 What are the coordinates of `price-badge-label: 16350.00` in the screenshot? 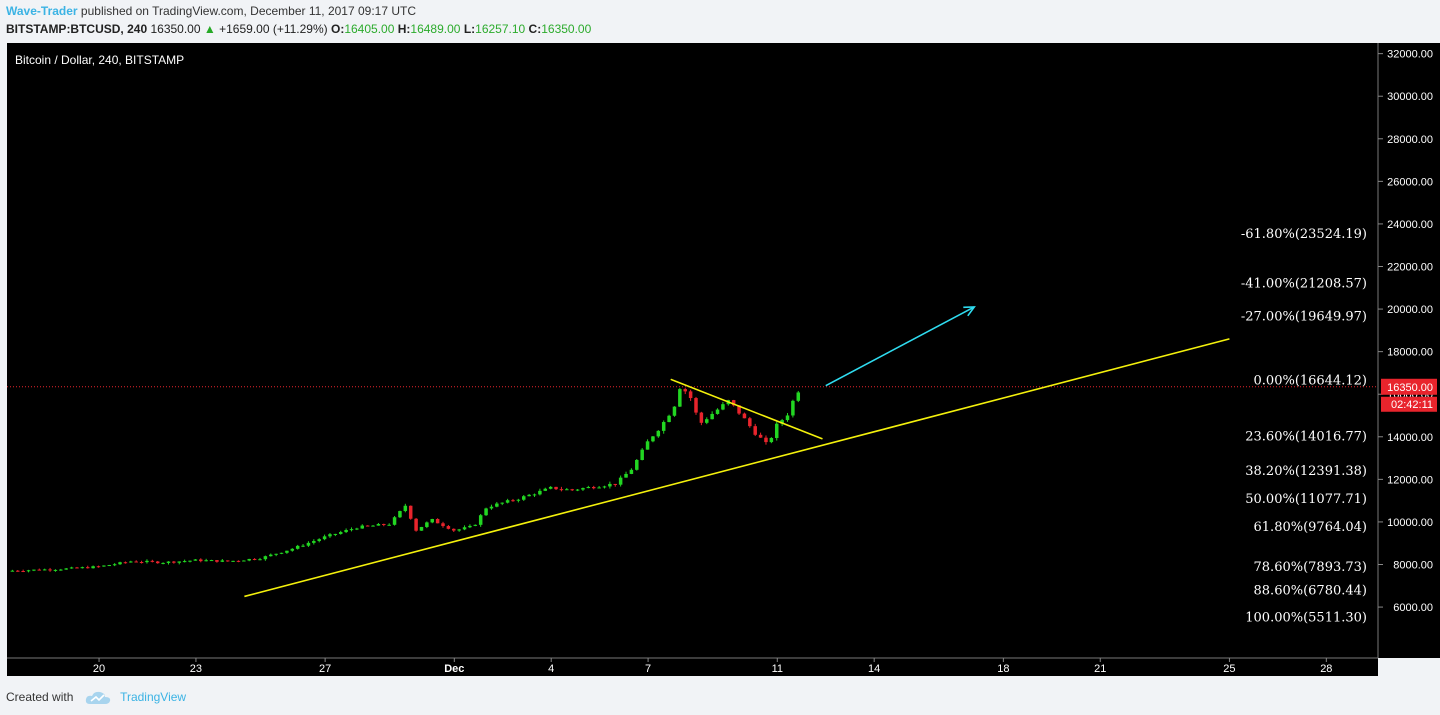 It's located at (1410, 388).